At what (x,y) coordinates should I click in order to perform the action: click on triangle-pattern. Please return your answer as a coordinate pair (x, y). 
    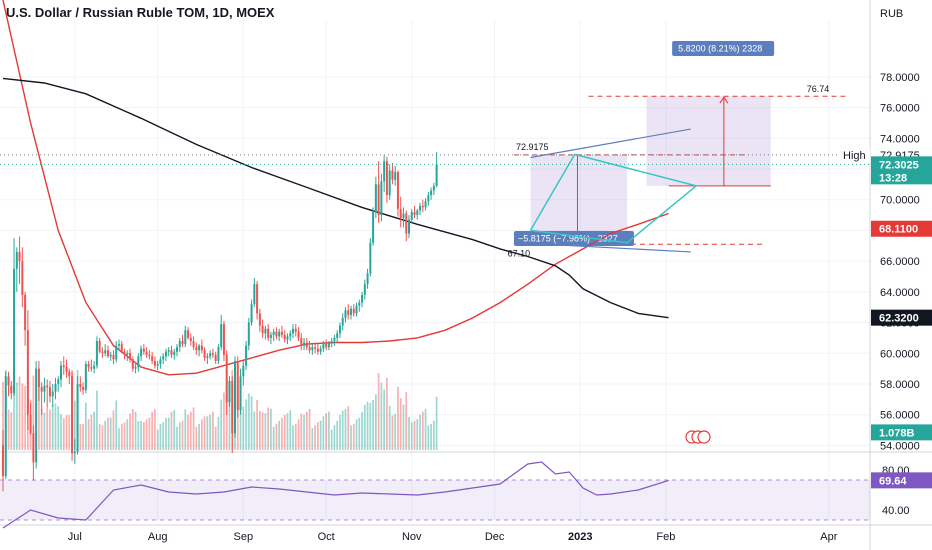
    Looking at the image, I should click on (613, 198).